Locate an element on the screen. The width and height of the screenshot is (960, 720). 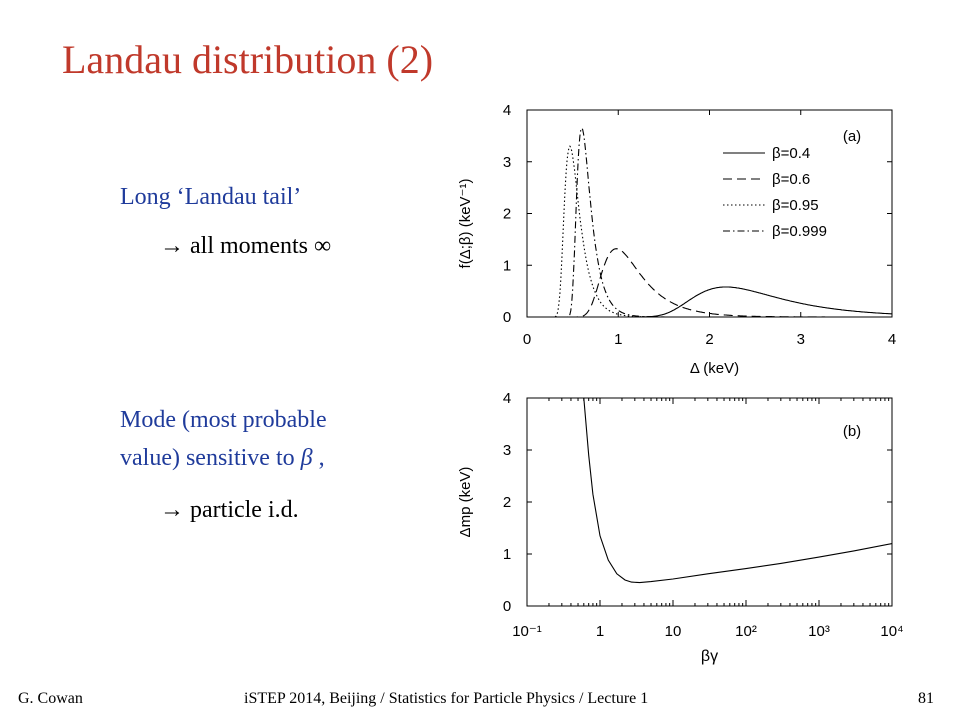
bullet-mode-line1: Mode (most probable is located at coordinates (223, 420).